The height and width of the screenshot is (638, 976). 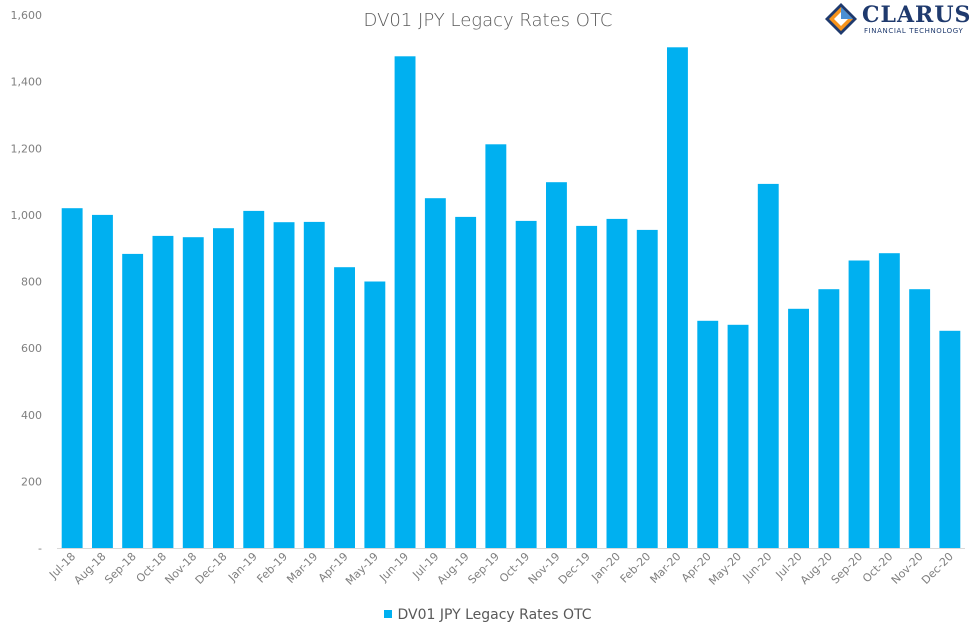 What do you see at coordinates (388, 614) in the screenshot?
I see `legend-swatch` at bounding box center [388, 614].